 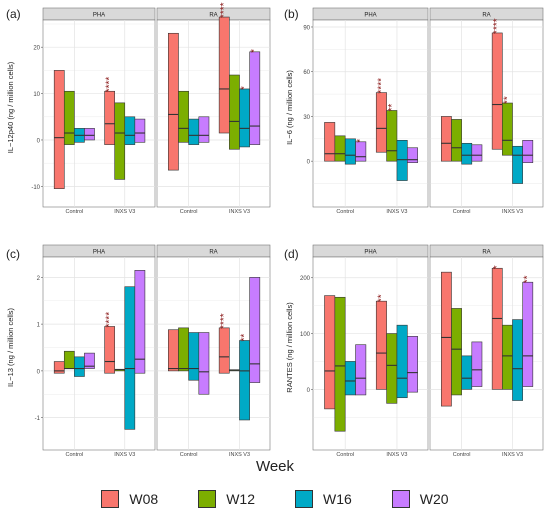 What do you see at coordinates (400, 499) in the screenshot?
I see `legend-key-w20` at bounding box center [400, 499].